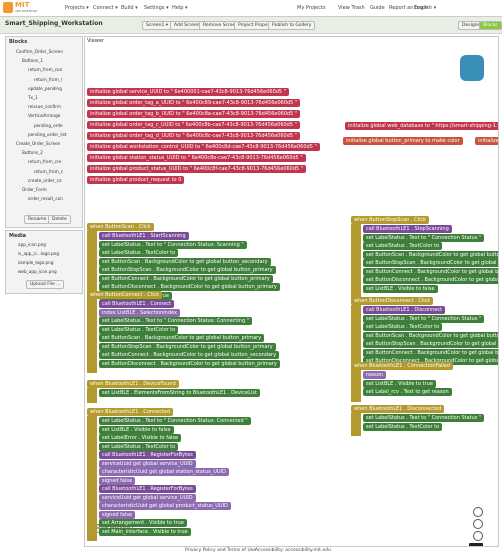 This screenshot has width=502, height=555. I want to click on tree-item: return_from_con, so click(45, 70).